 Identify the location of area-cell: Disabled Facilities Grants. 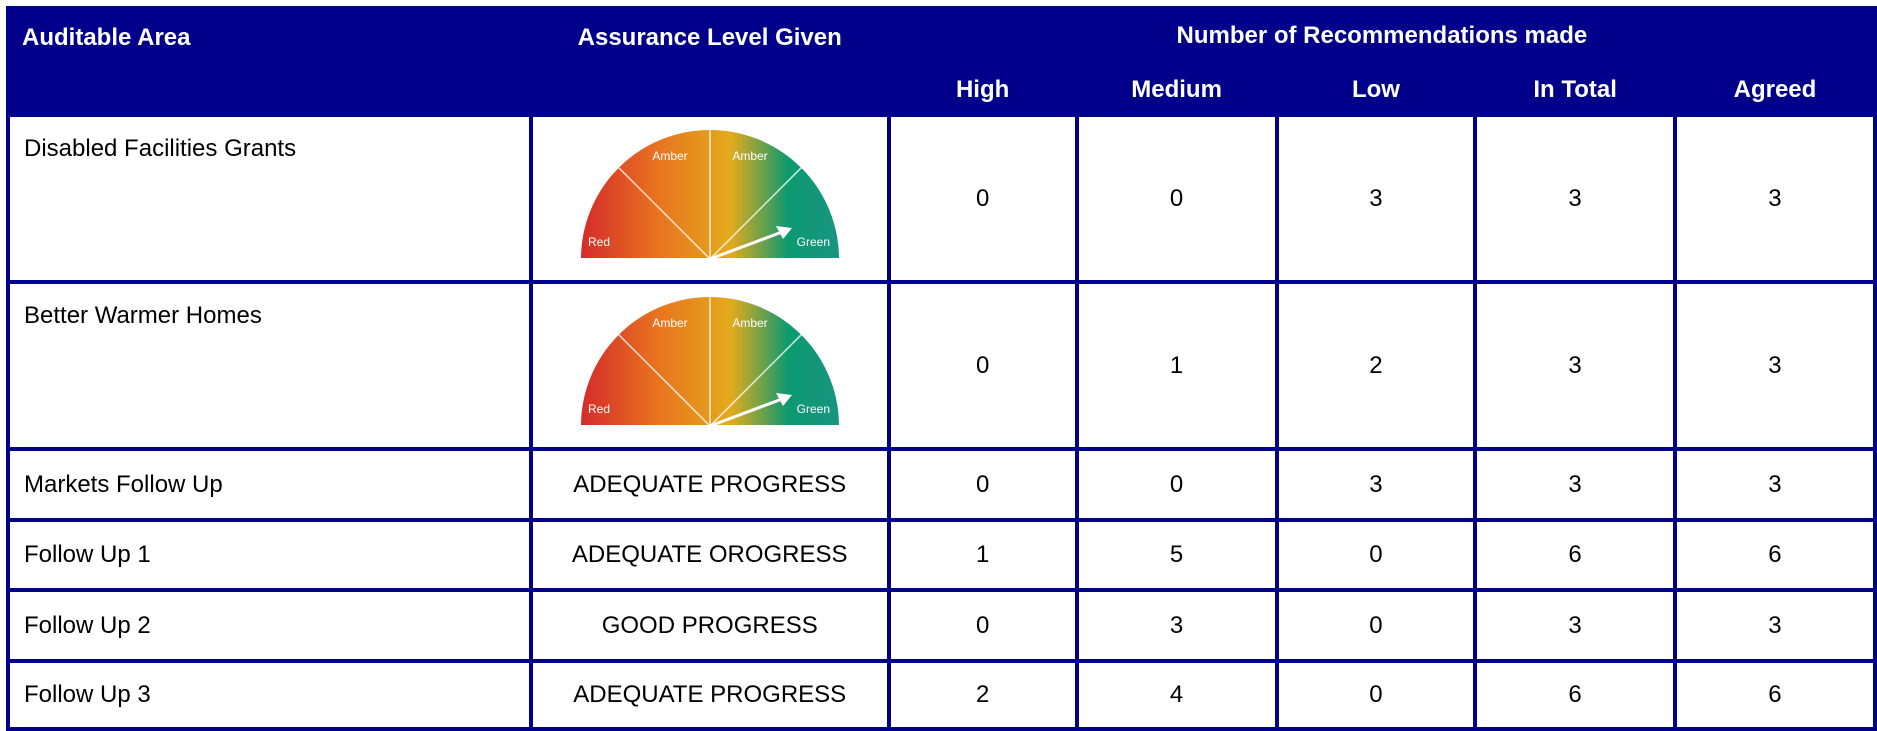
(269, 198).